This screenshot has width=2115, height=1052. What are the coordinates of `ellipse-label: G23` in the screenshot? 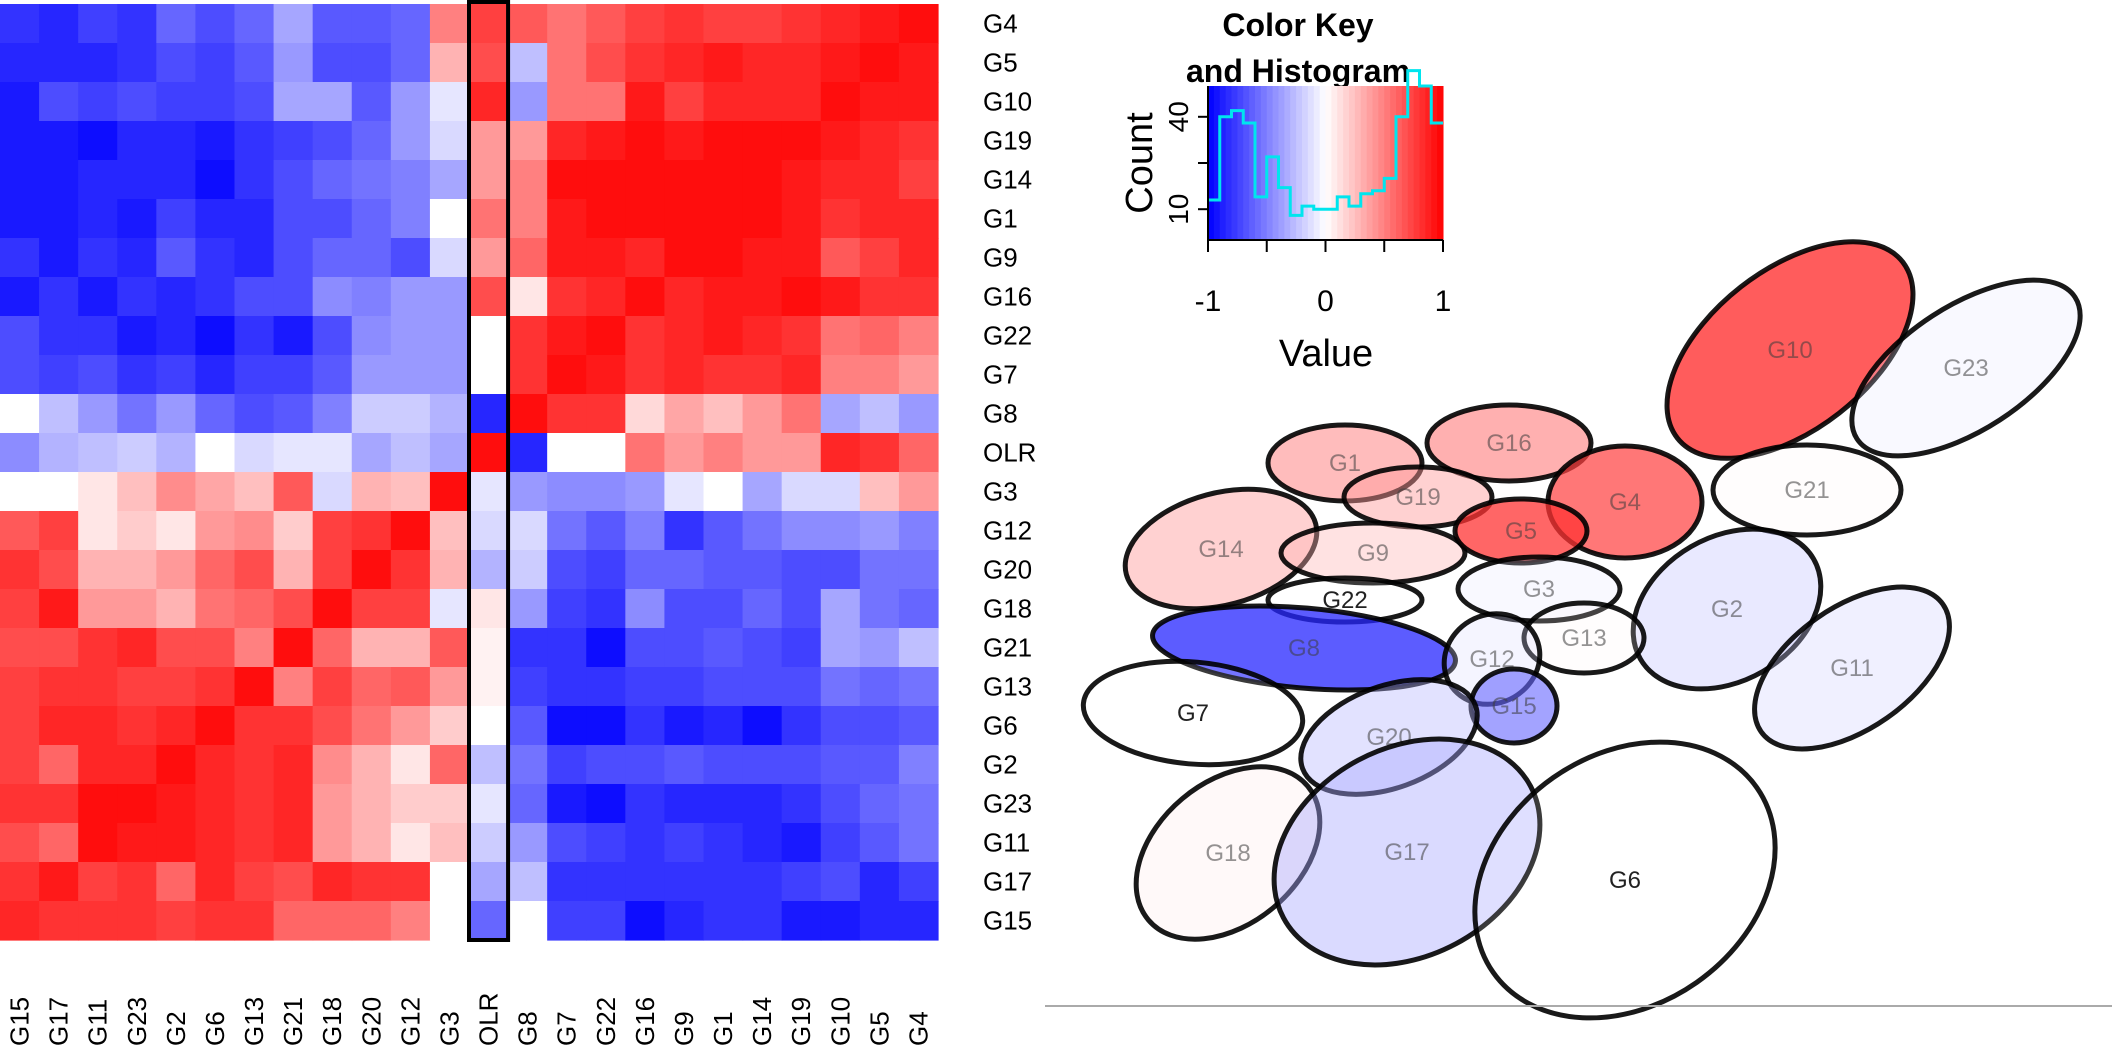 It's located at (1965, 368).